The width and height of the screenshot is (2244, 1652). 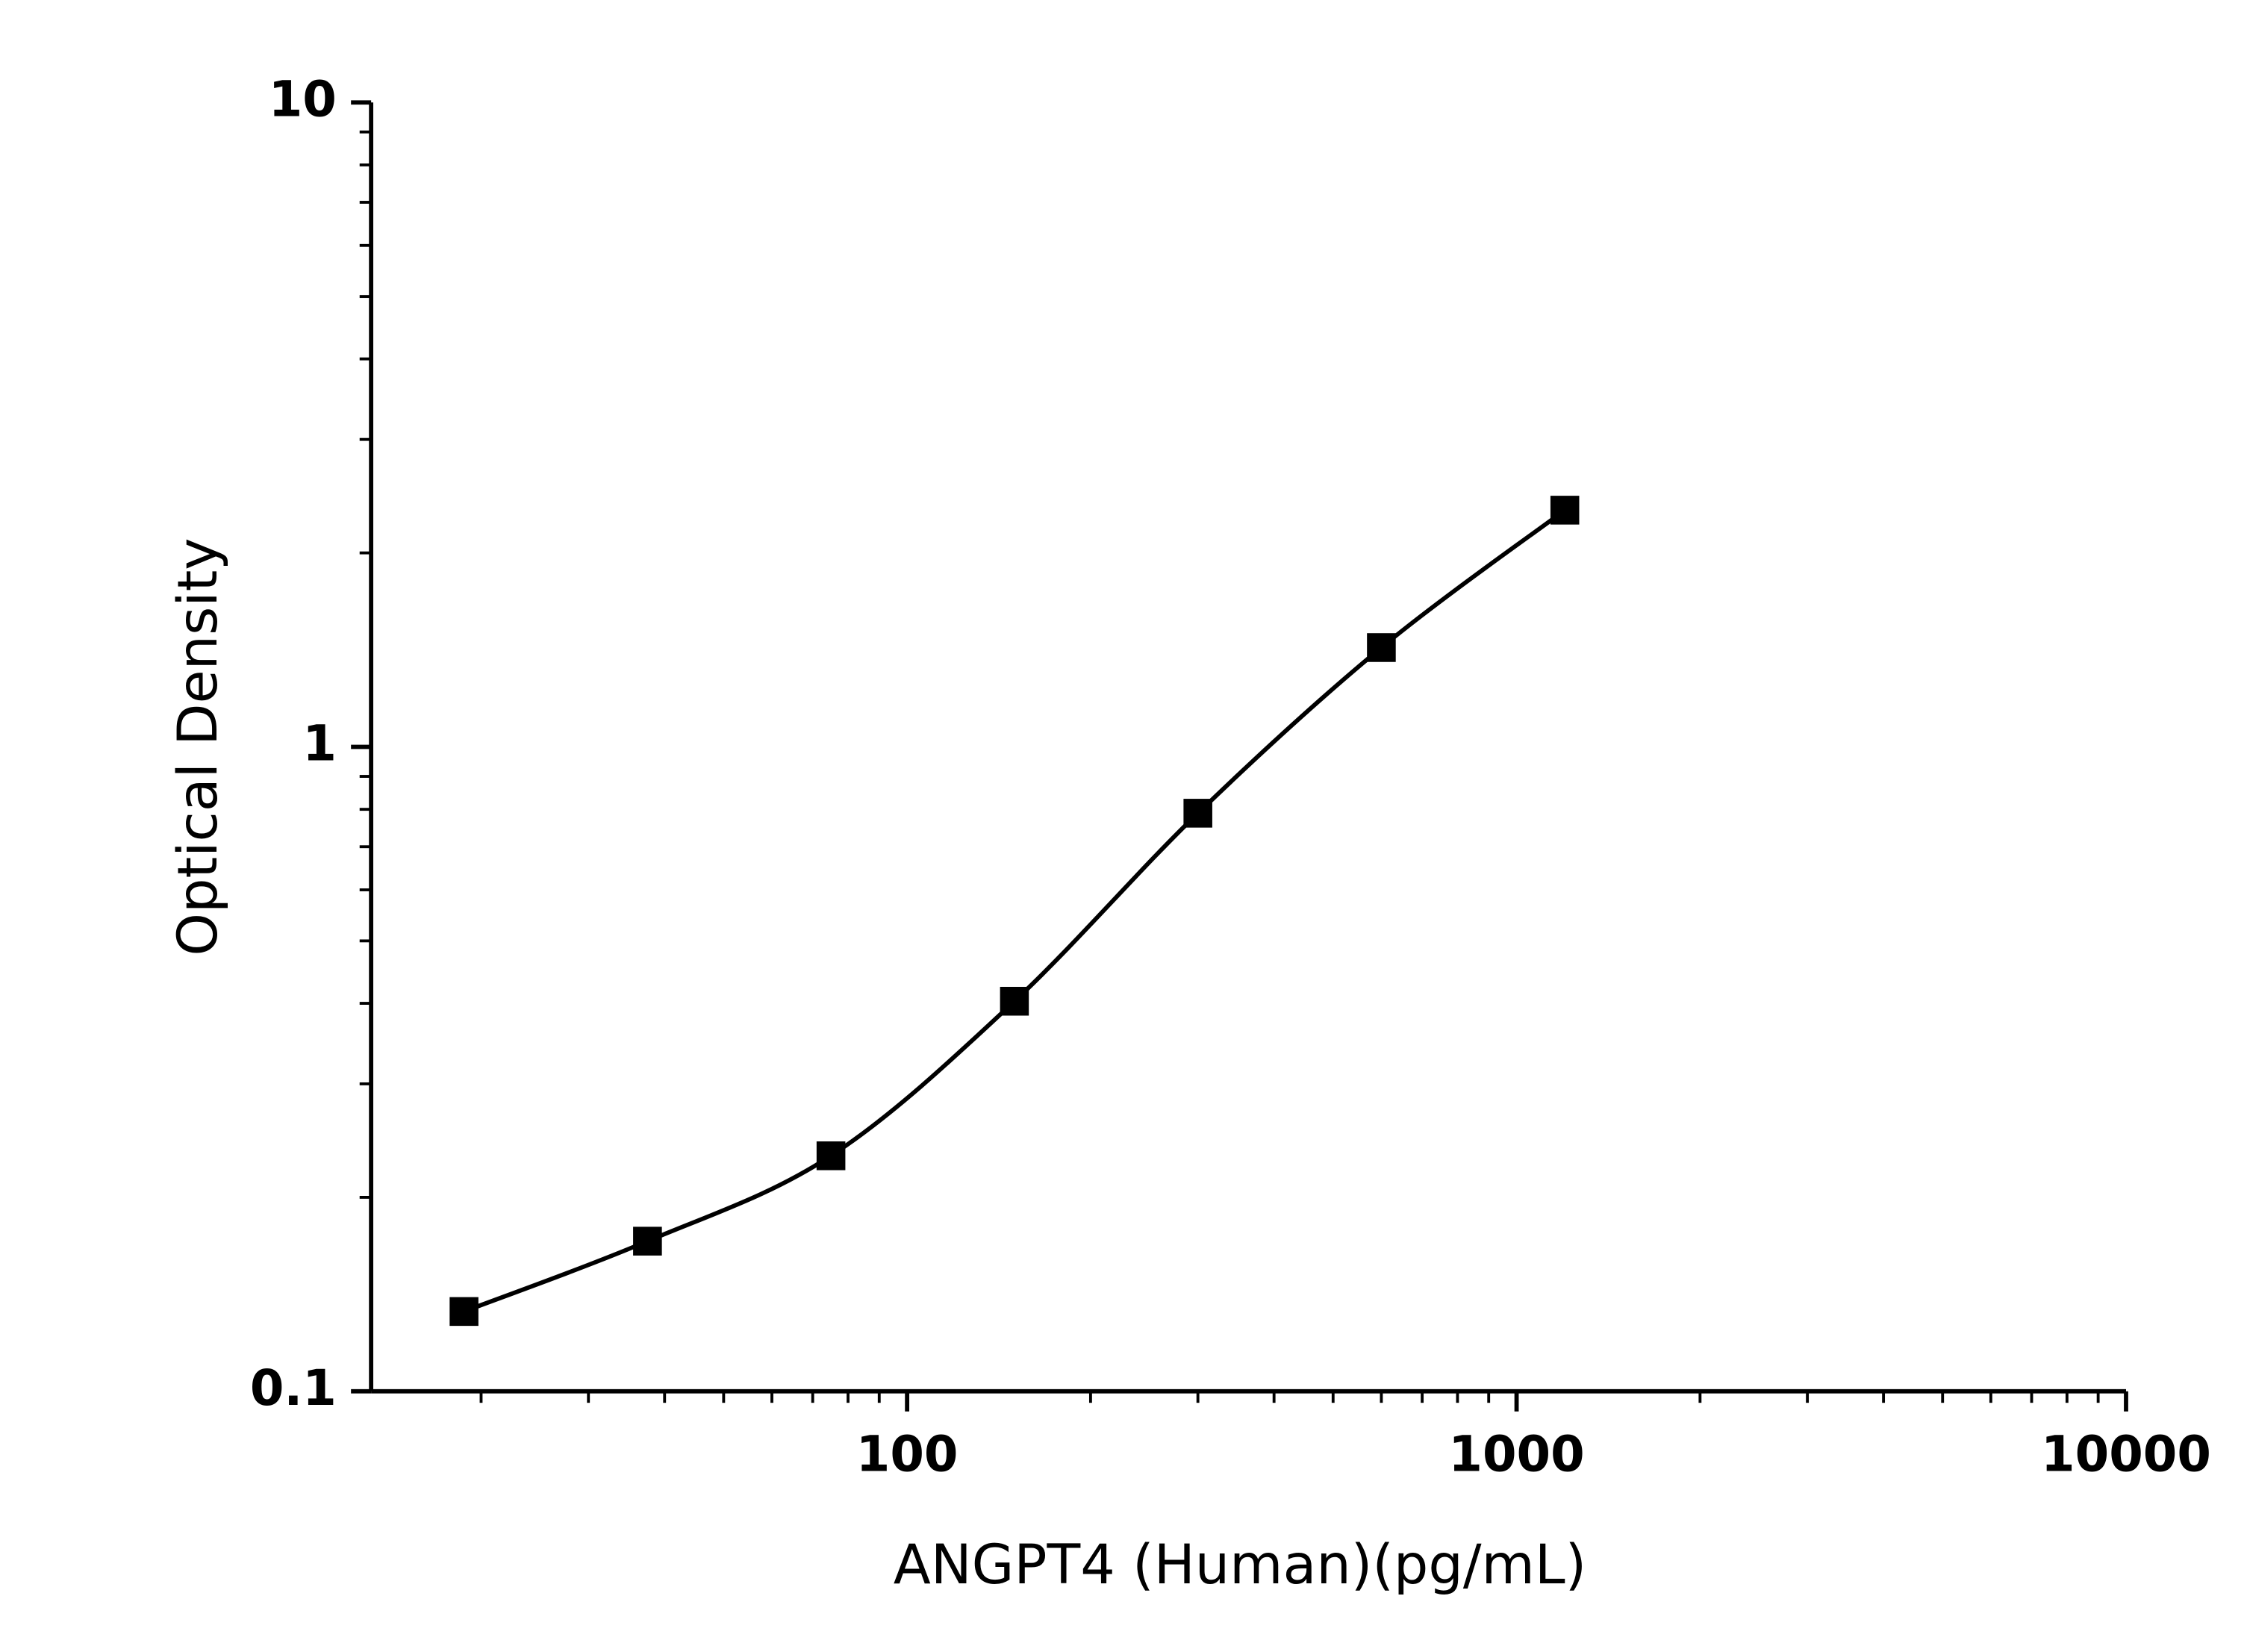 What do you see at coordinates (303, 100) in the screenshot?
I see `y-tick-label: 10` at bounding box center [303, 100].